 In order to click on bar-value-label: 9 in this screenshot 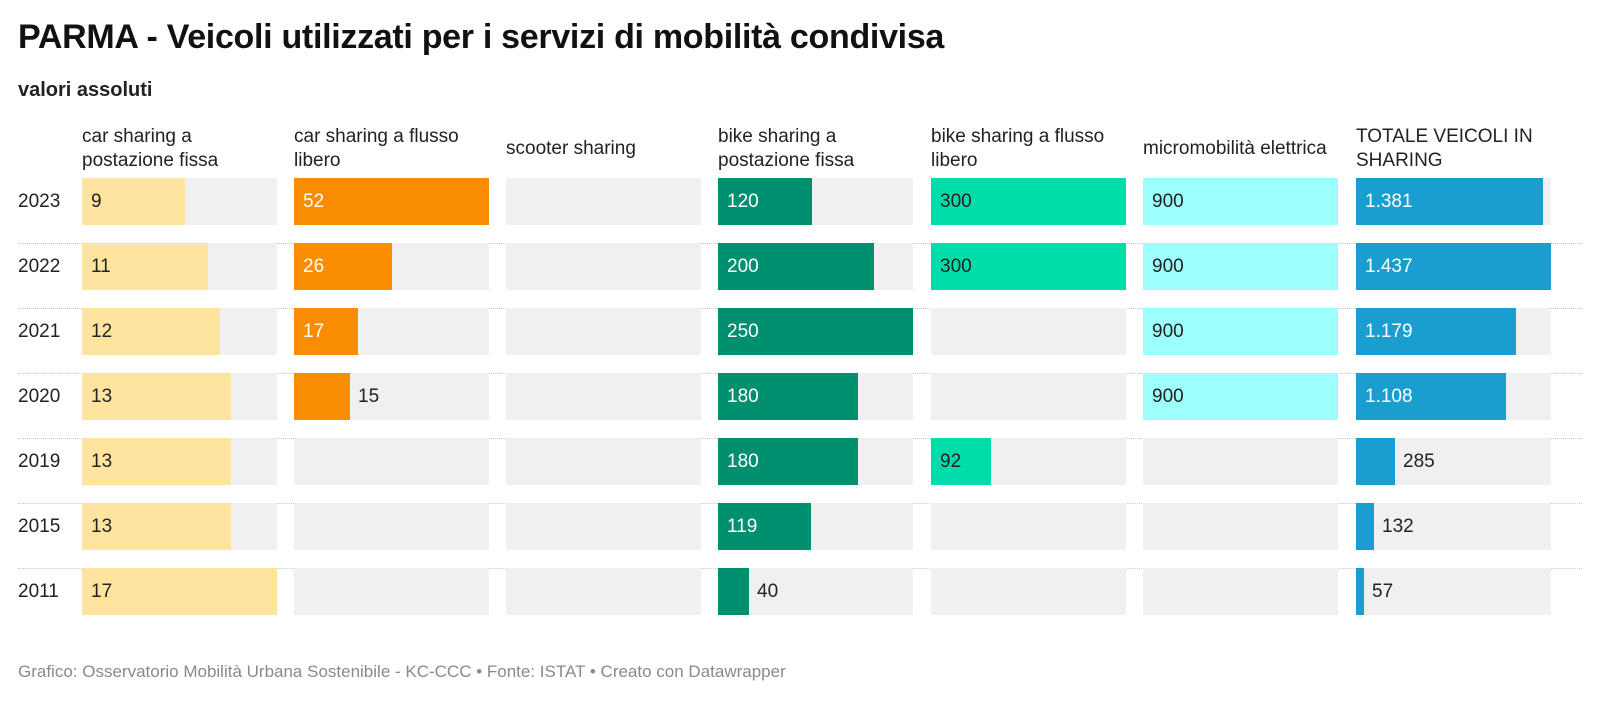, I will do `click(96, 201)`.